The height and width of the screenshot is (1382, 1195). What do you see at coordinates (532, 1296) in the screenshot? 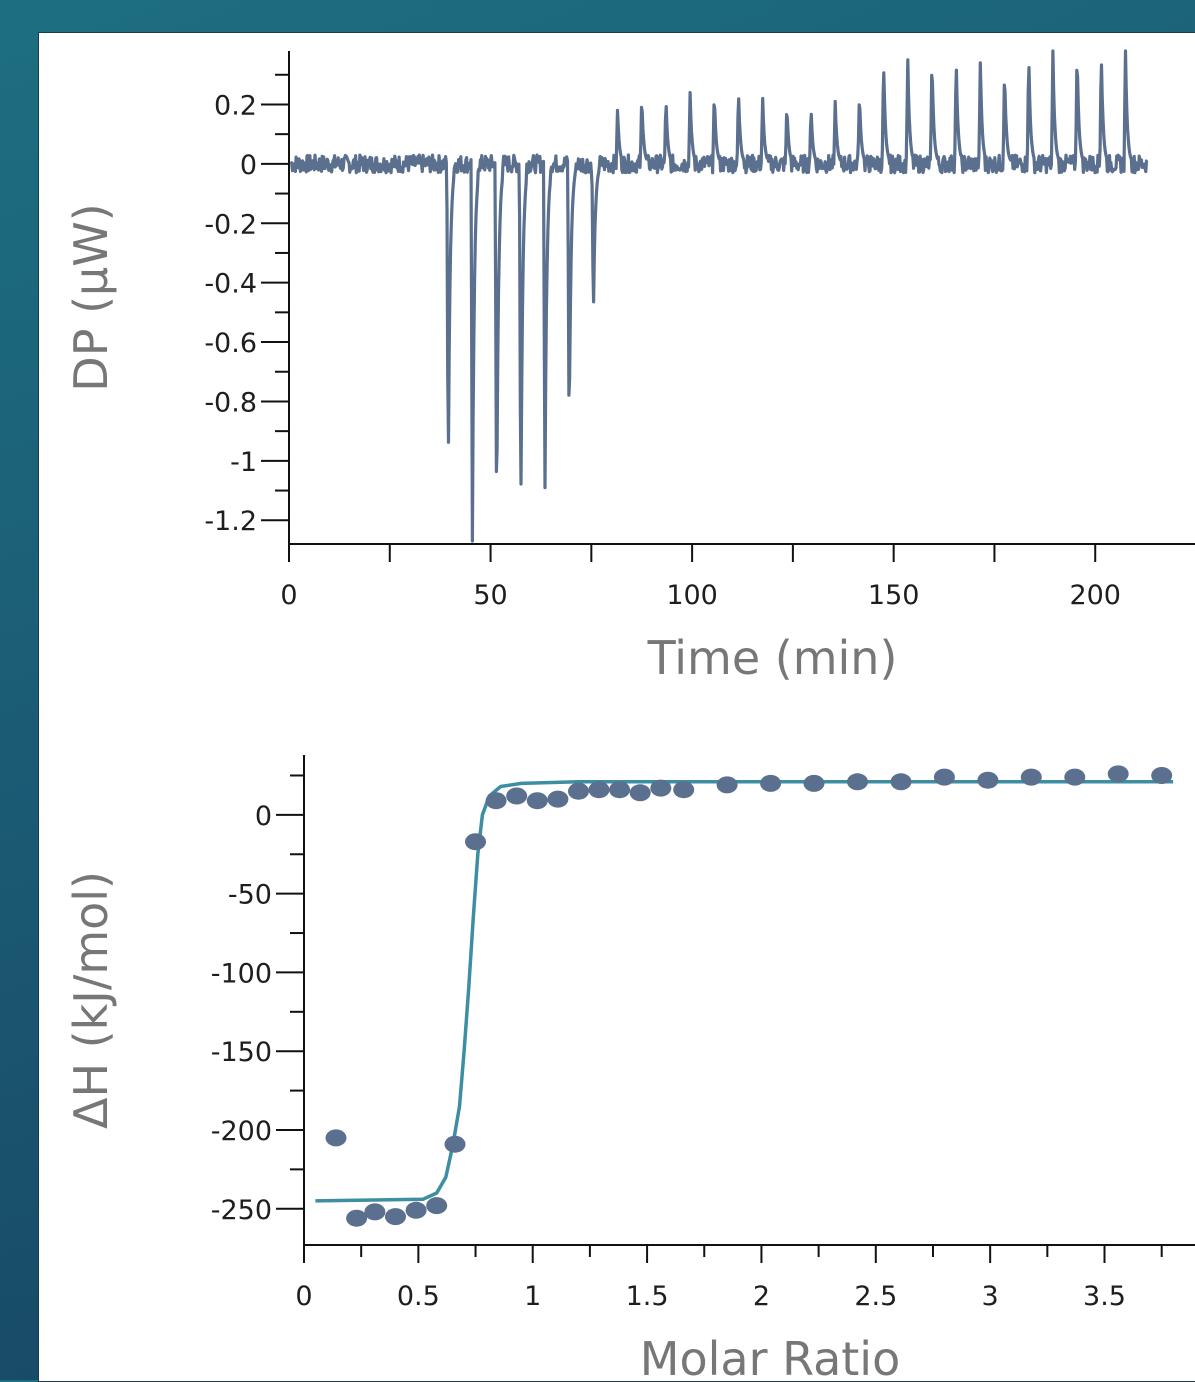
I see `x-tick-label: 1` at bounding box center [532, 1296].